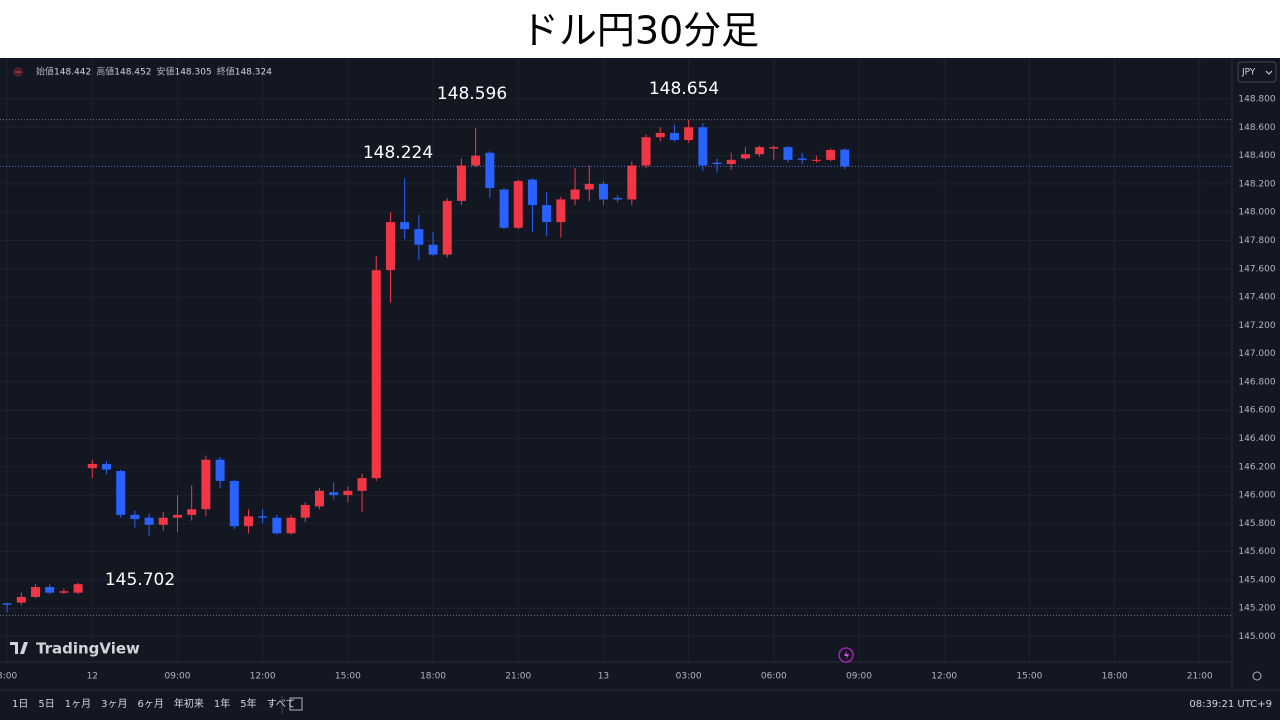  I want to click on annotation: 148.224, so click(398, 153).